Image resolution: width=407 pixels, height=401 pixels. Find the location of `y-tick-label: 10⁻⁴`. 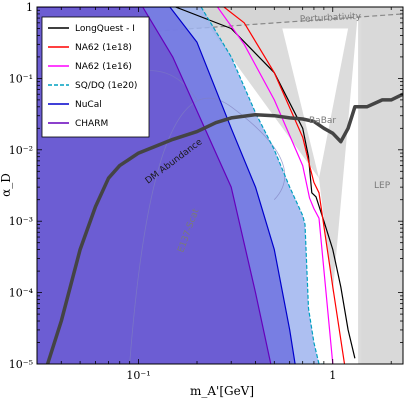

y-tick-label: 10⁻⁴ is located at coordinates (21, 293).